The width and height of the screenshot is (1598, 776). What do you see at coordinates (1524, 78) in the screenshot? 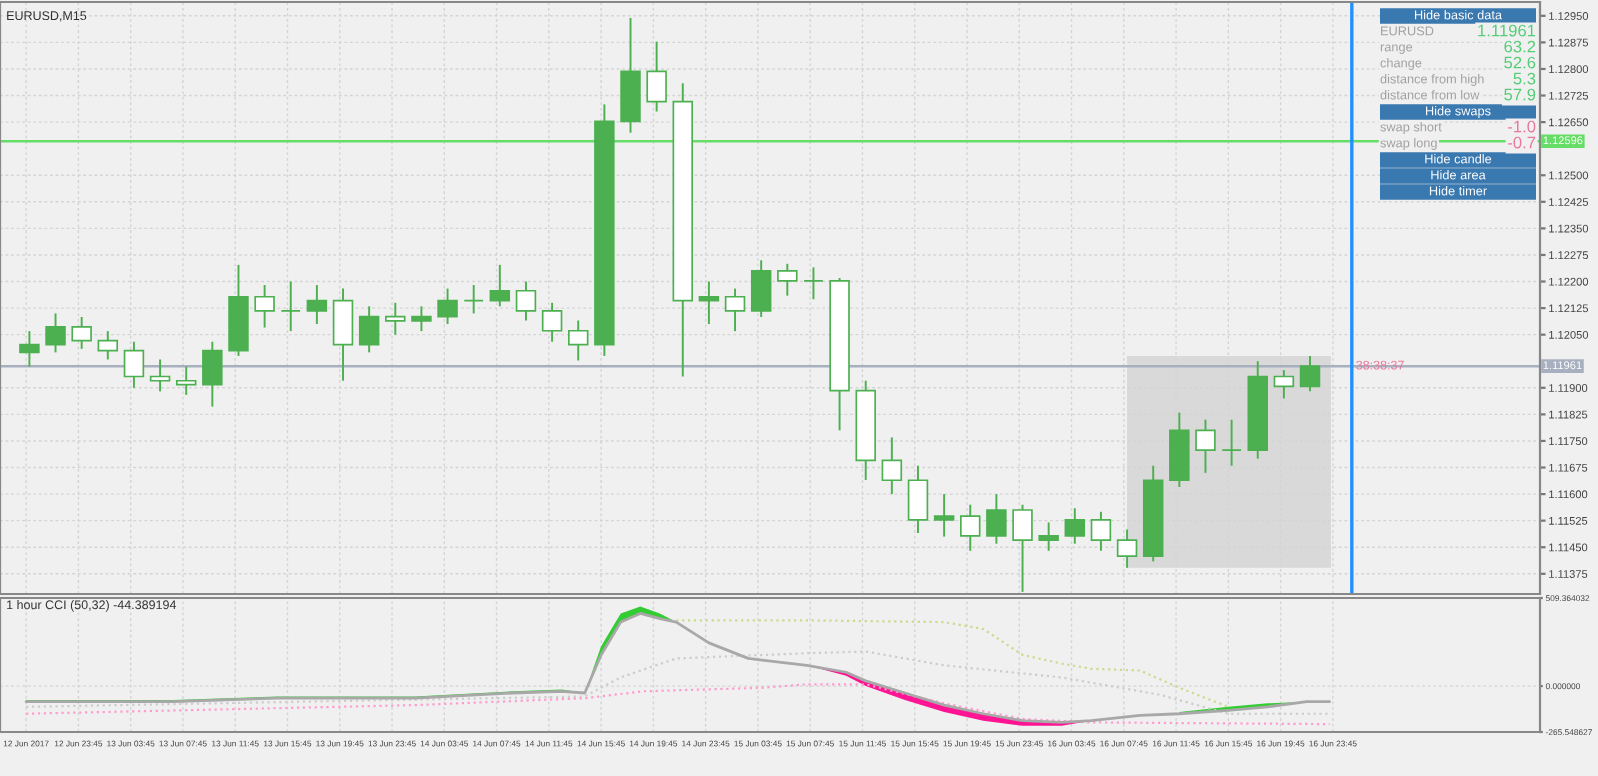
I see `text: 5.3` at bounding box center [1524, 78].